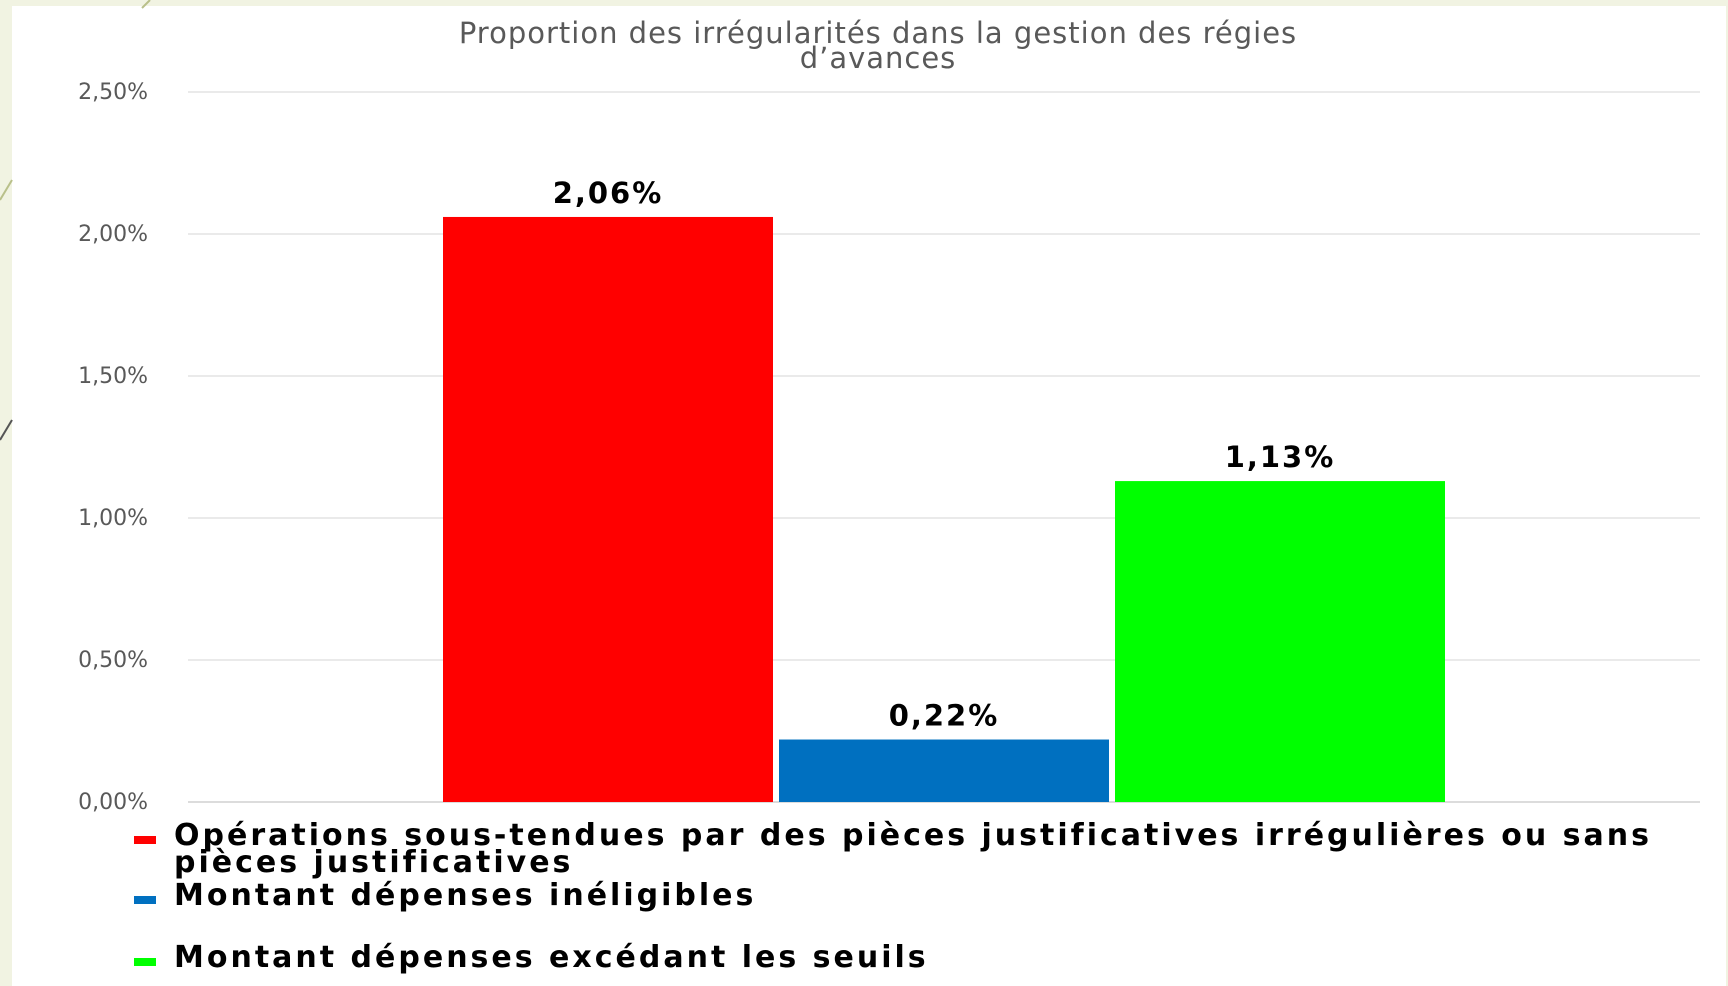  What do you see at coordinates (113, 92) in the screenshot?
I see `y-tick-label: 2,50%` at bounding box center [113, 92].